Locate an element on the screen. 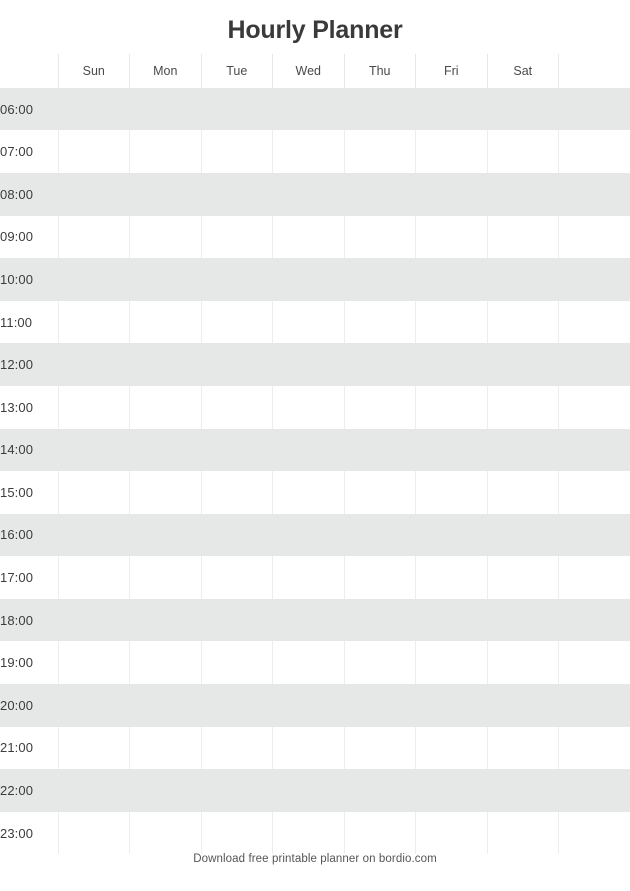 This screenshot has width=630, height=891. day-header-wed: Wed is located at coordinates (308, 70).